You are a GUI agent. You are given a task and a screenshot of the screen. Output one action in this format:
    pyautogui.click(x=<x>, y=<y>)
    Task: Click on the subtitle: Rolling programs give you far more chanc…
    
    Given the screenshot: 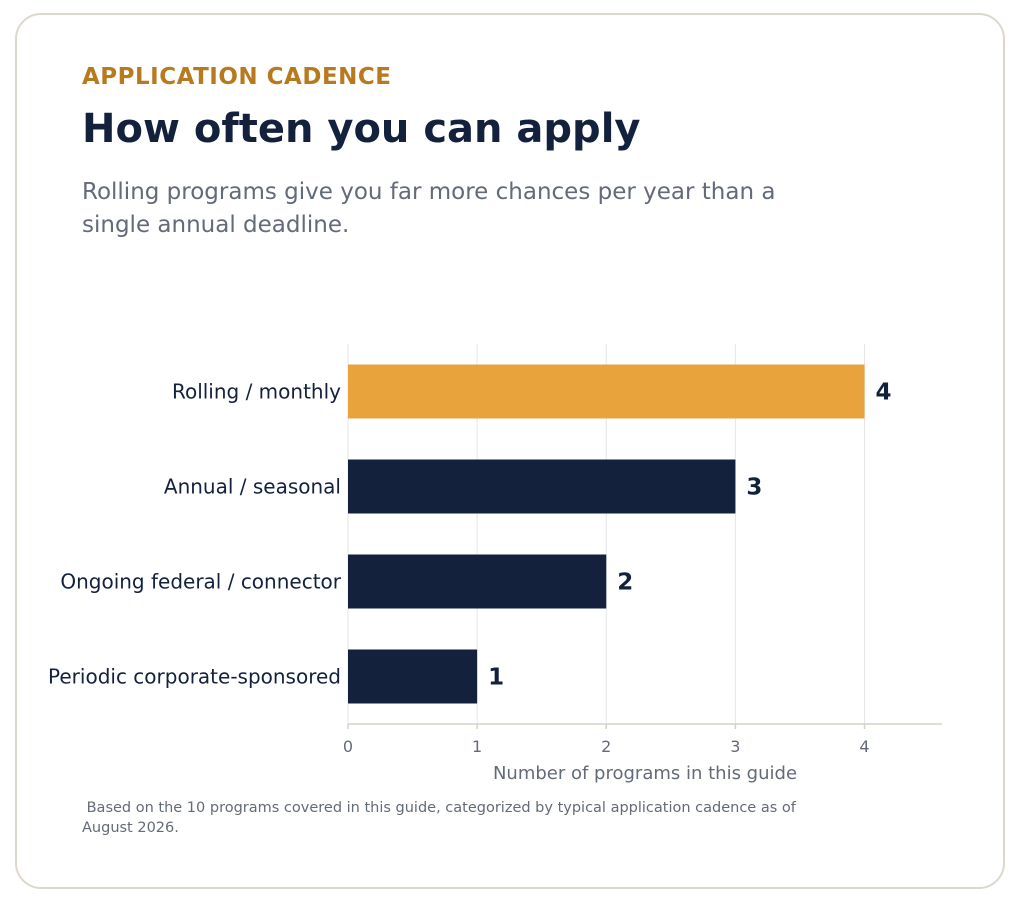 What is the action you would take?
    pyautogui.click(x=429, y=208)
    